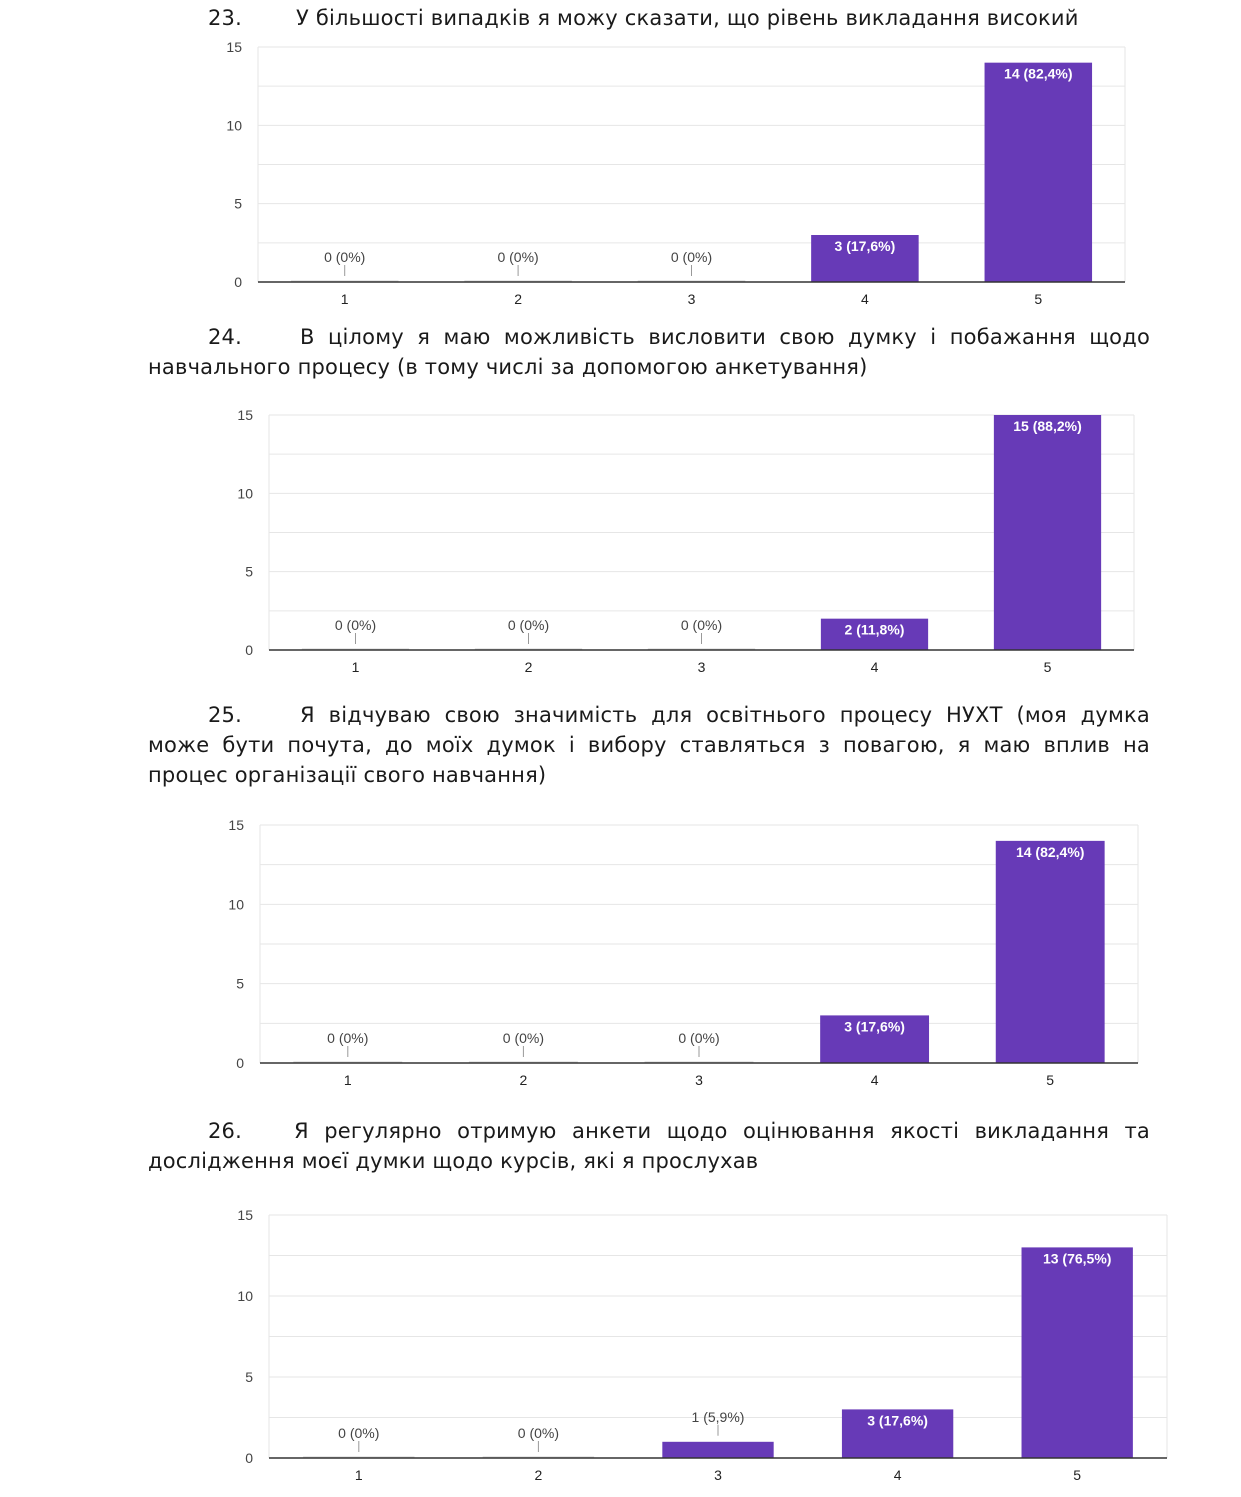  Describe the element at coordinates (225, 337) in the screenshot. I see `question-number: 24.` at that location.